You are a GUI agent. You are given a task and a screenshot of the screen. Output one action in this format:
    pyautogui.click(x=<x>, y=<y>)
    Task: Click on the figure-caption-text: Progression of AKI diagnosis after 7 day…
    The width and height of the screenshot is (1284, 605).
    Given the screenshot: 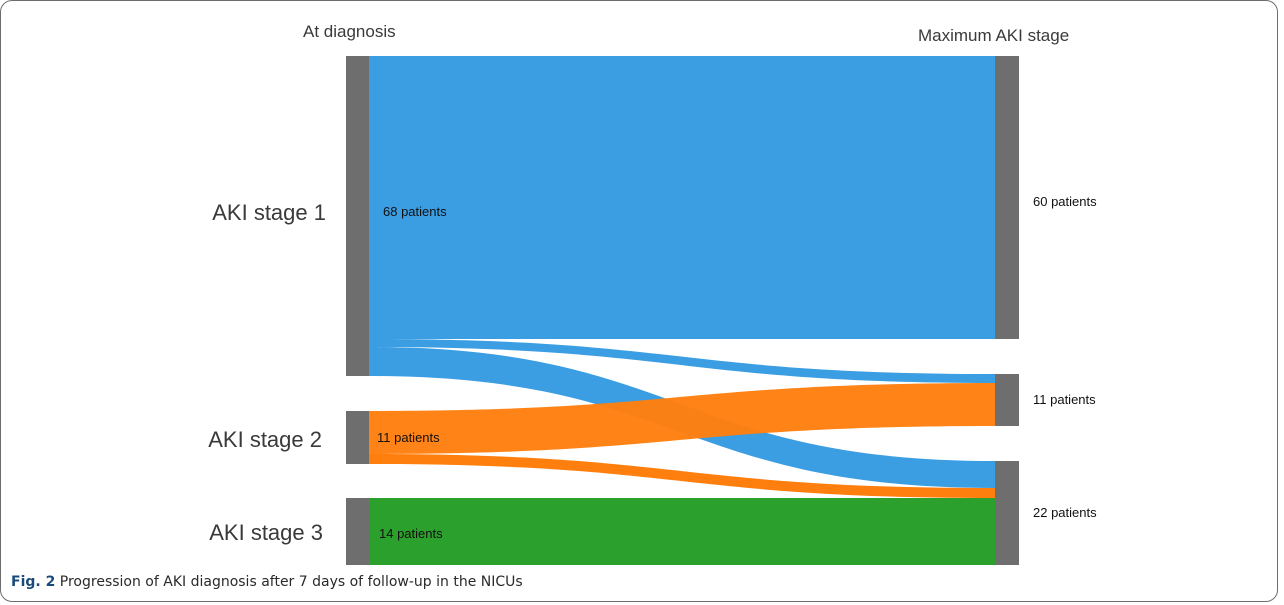 What is the action you would take?
    pyautogui.click(x=291, y=582)
    